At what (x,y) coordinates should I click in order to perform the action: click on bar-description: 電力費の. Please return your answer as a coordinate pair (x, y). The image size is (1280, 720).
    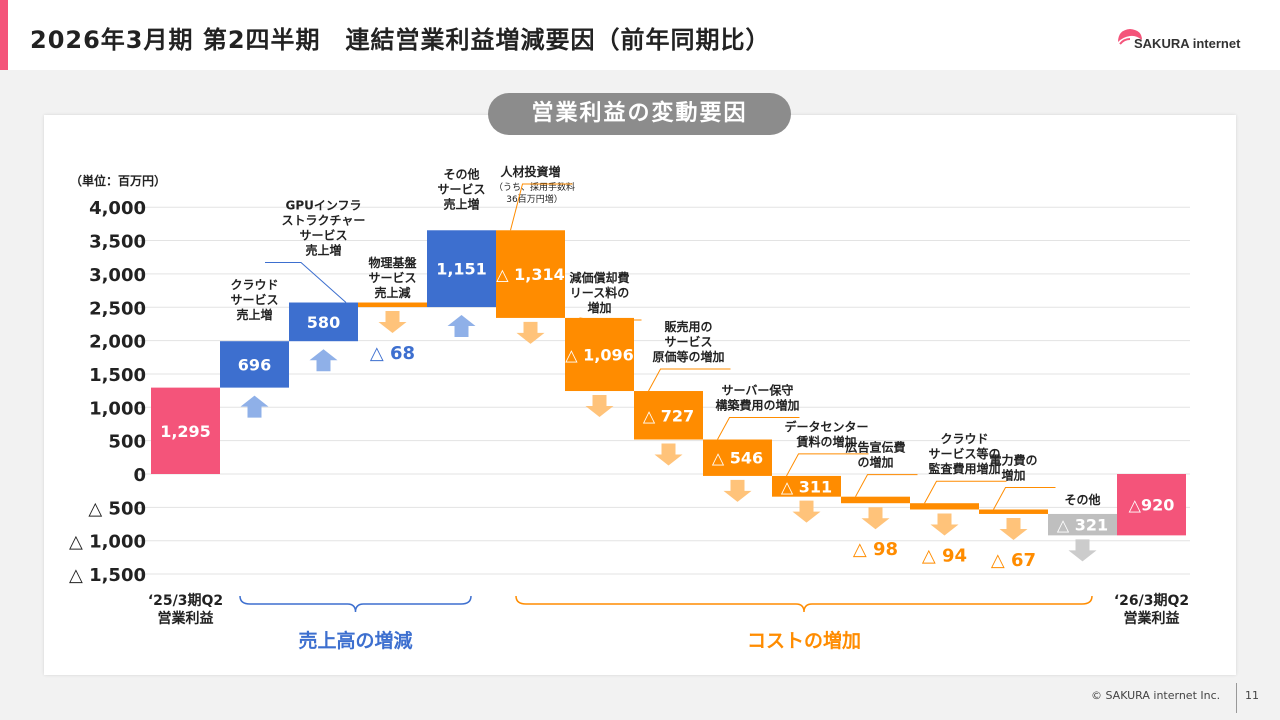
    Looking at the image, I should click on (1013, 459).